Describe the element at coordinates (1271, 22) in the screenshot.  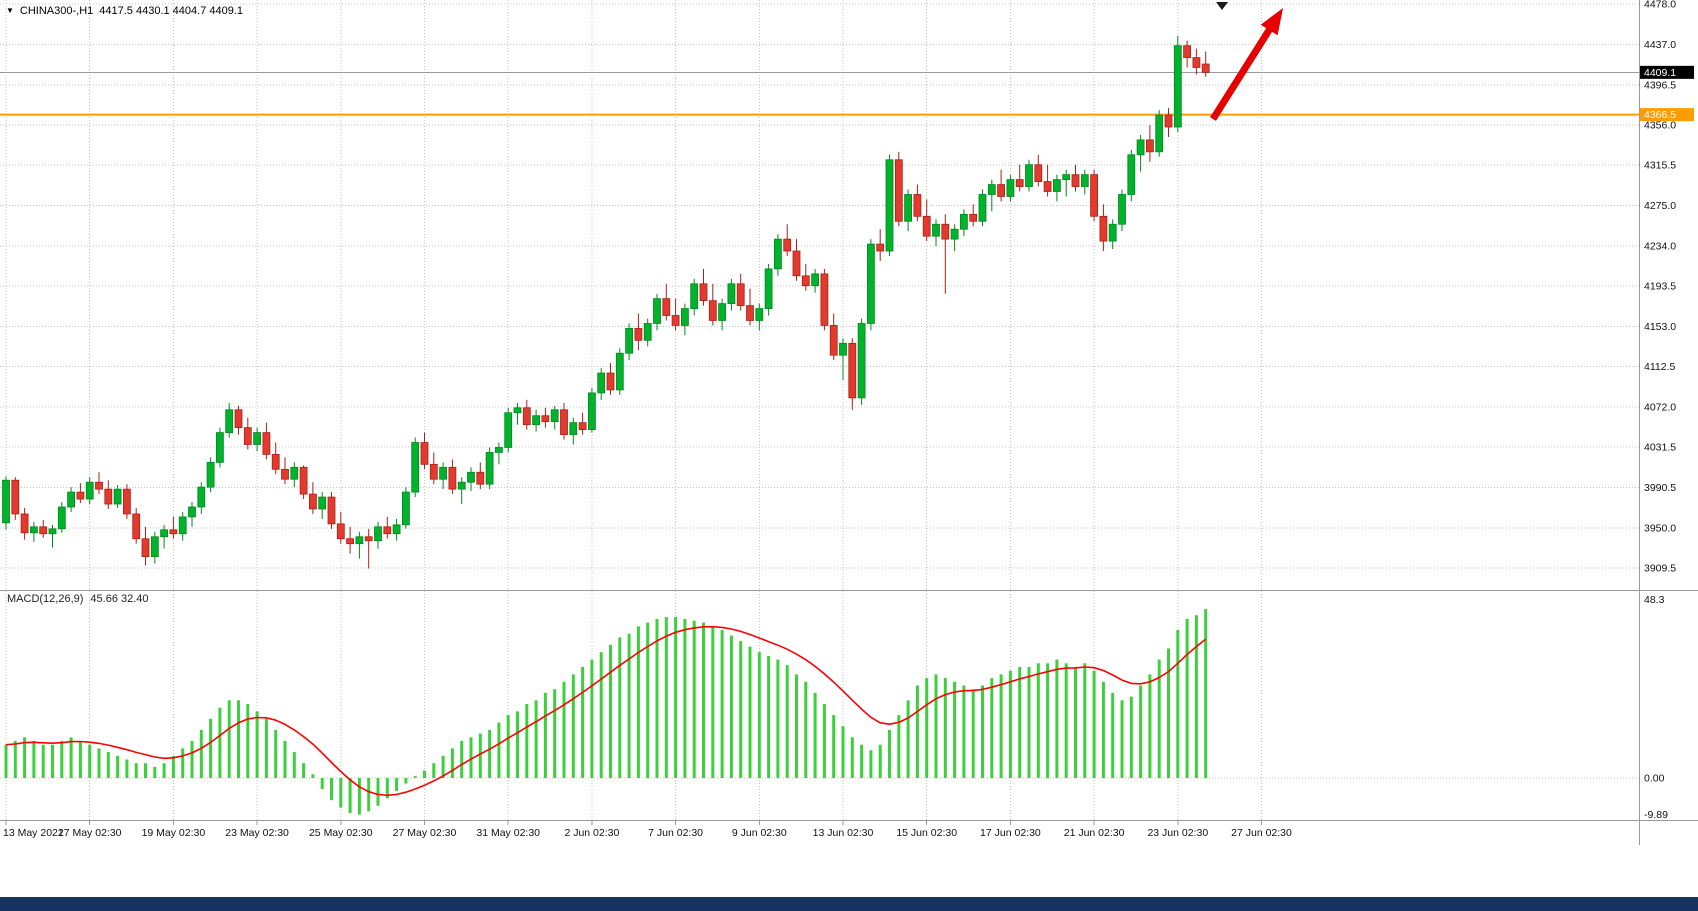
I see `trend-arrow-head` at that location.